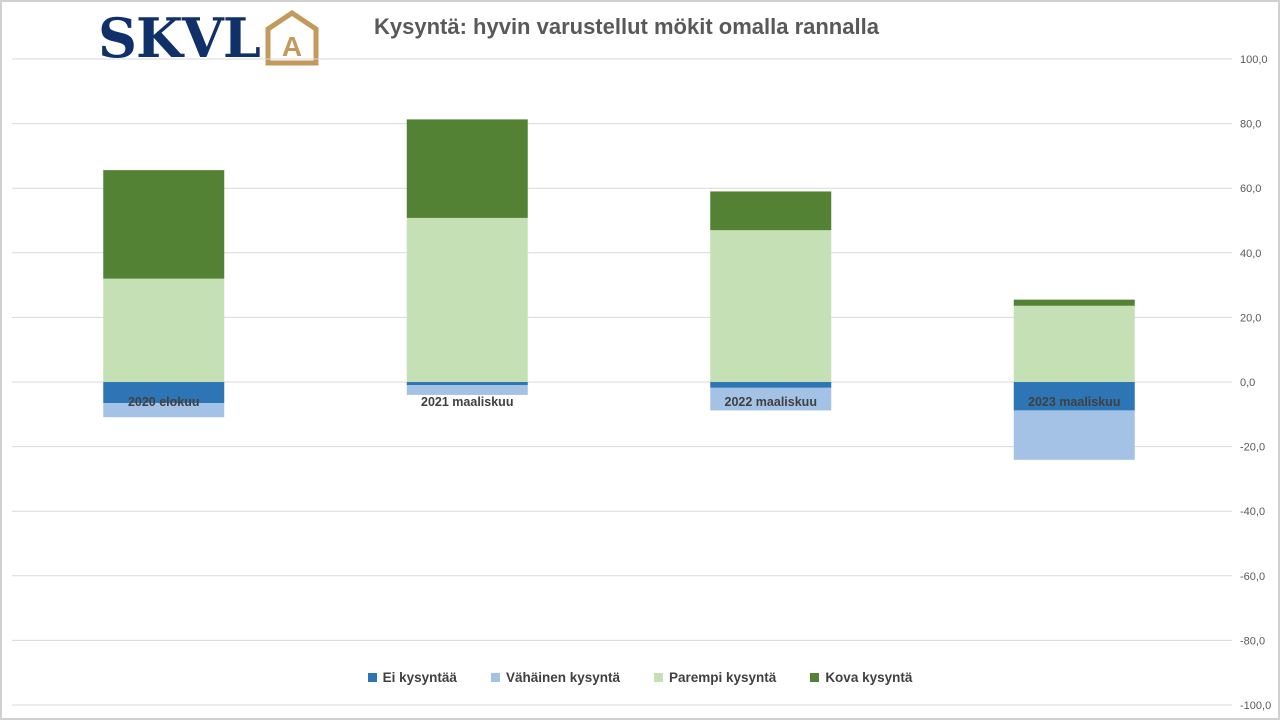 The height and width of the screenshot is (720, 1280). Describe the element at coordinates (1252, 641) in the screenshot. I see `y-tick-label: -80,0` at that location.